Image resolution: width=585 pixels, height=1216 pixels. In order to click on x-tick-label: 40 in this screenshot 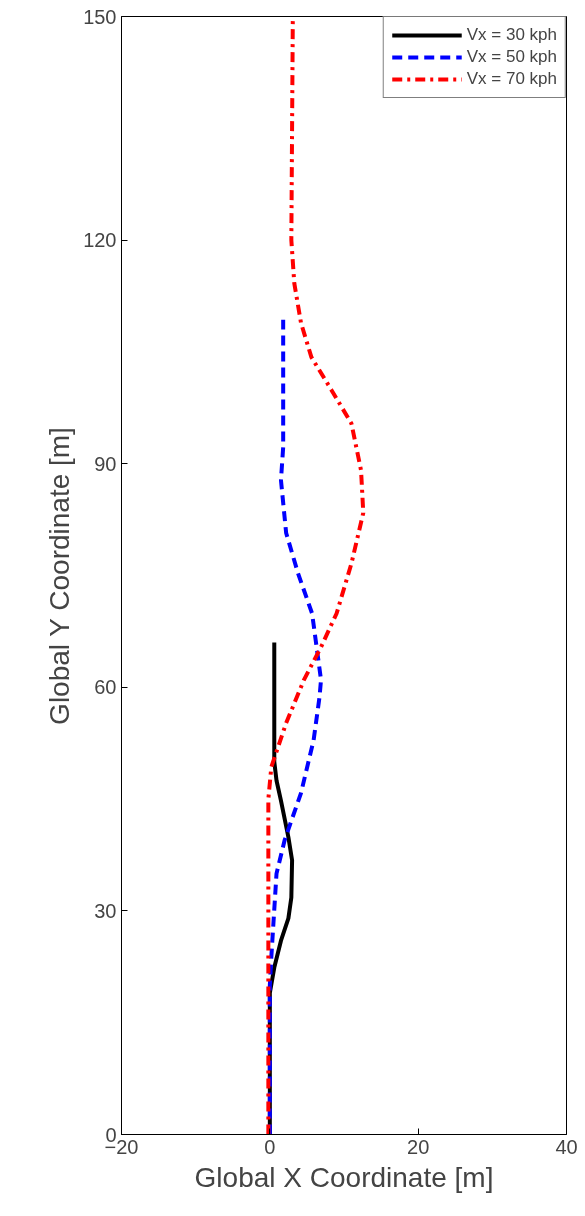, I will do `click(566, 1146)`.